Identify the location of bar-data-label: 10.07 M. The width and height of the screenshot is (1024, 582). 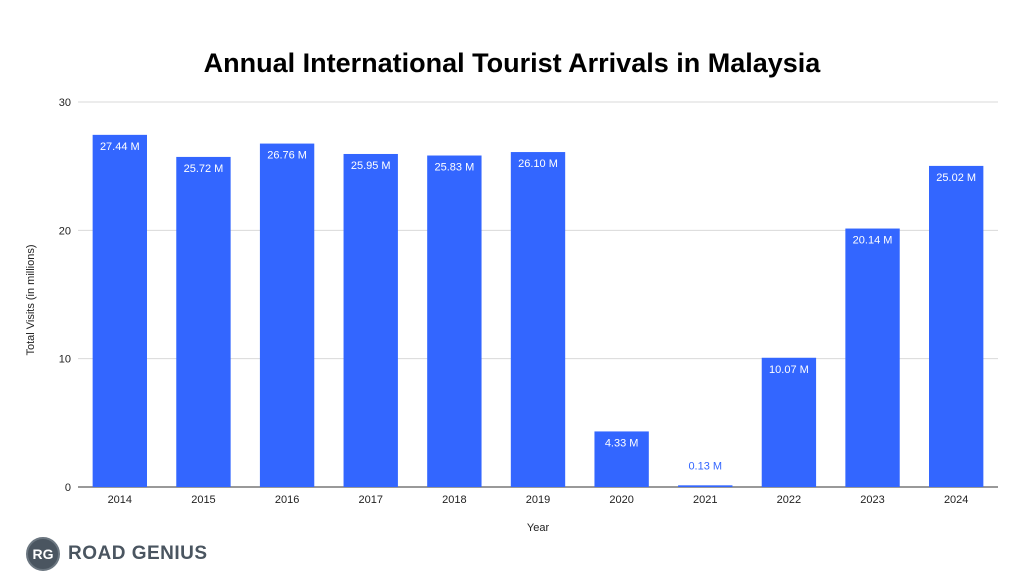
(789, 370).